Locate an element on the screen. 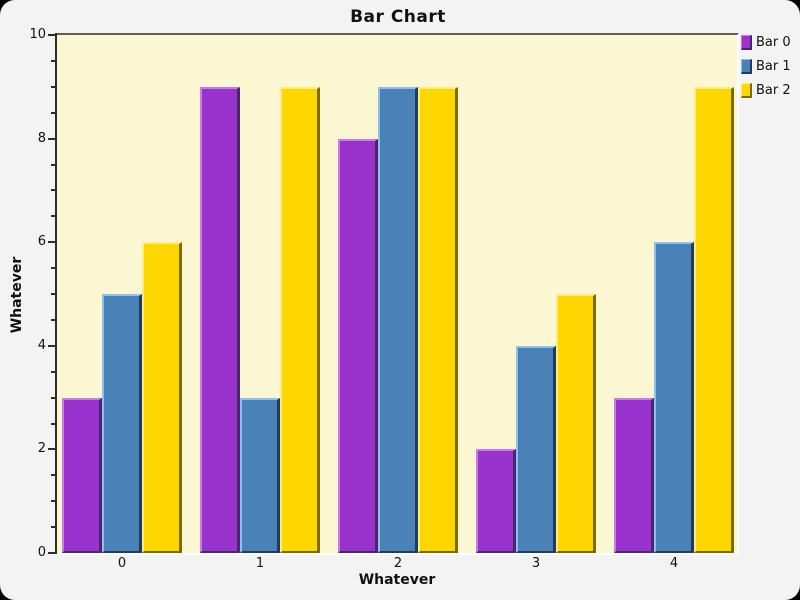 Image resolution: width=800 pixels, height=600 pixels. x-tick-label: 4 is located at coordinates (674, 563).